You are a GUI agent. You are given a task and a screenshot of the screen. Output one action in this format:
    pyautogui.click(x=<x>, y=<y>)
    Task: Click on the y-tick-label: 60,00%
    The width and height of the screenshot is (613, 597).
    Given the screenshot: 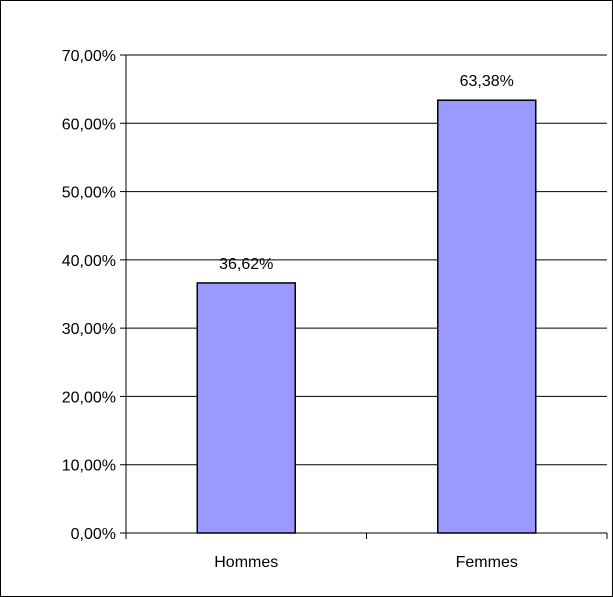 What is the action you would take?
    pyautogui.click(x=89, y=124)
    